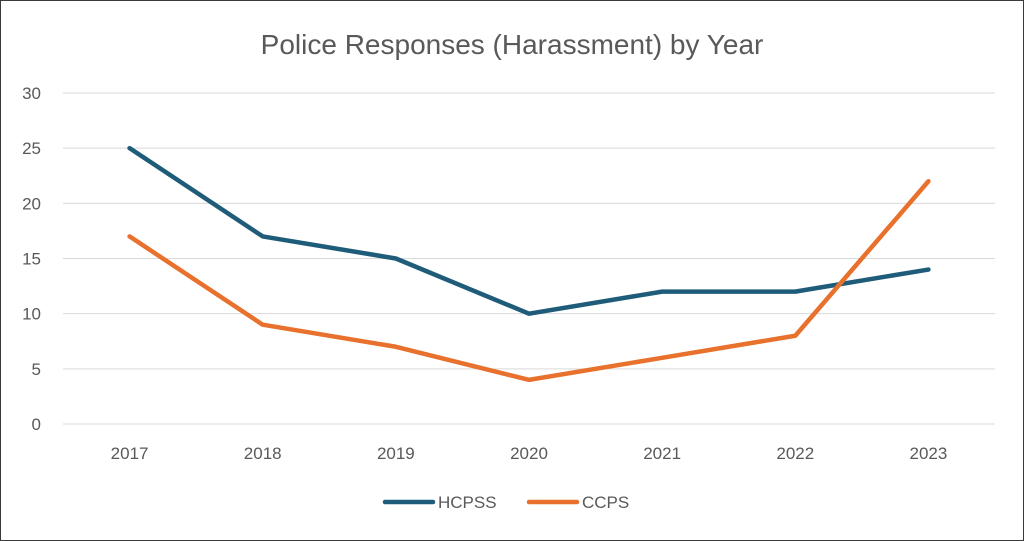  Describe the element at coordinates (928, 270) in the screenshot. I see `data-point-hcpss-2023` at that location.